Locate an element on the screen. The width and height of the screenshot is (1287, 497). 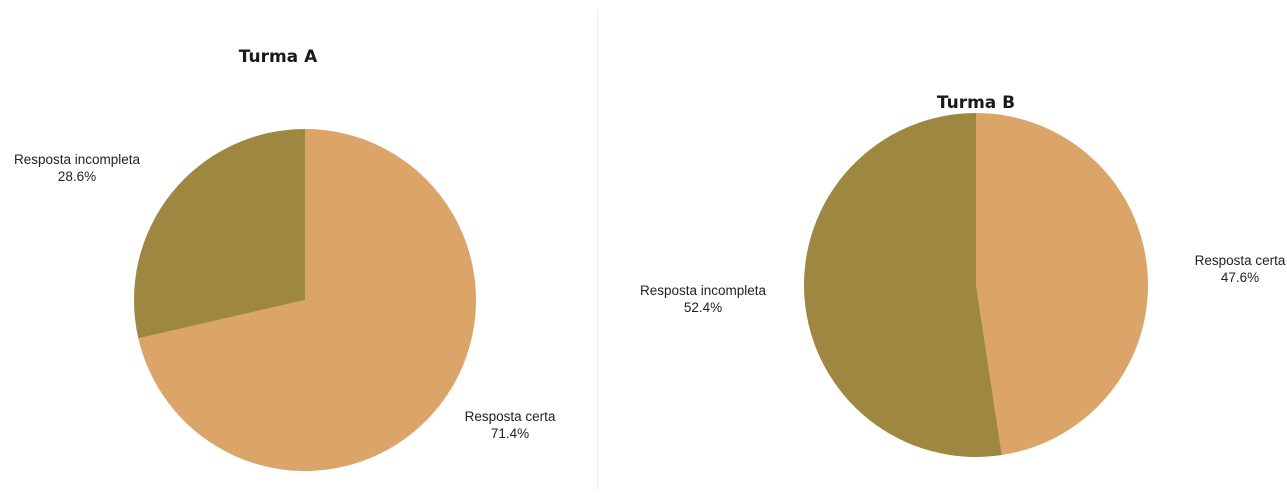
slice-value-text: 47.6% is located at coordinates (1240, 277).